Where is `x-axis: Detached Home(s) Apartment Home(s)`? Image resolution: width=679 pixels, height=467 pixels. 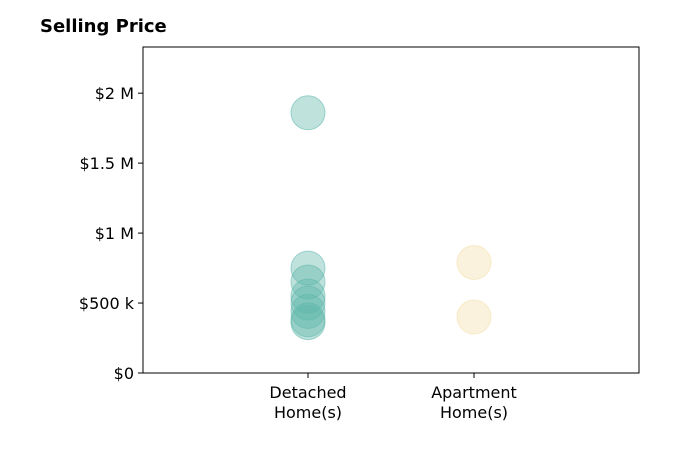
x-axis: Detached Home(s) Apartment Home(s) is located at coordinates (393, 397).